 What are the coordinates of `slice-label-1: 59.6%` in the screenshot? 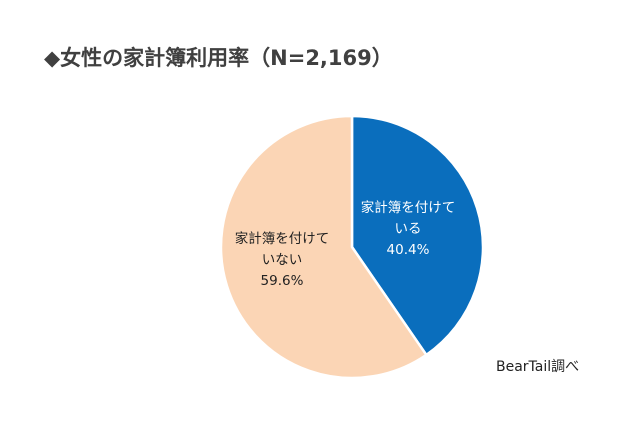 It's located at (282, 281).